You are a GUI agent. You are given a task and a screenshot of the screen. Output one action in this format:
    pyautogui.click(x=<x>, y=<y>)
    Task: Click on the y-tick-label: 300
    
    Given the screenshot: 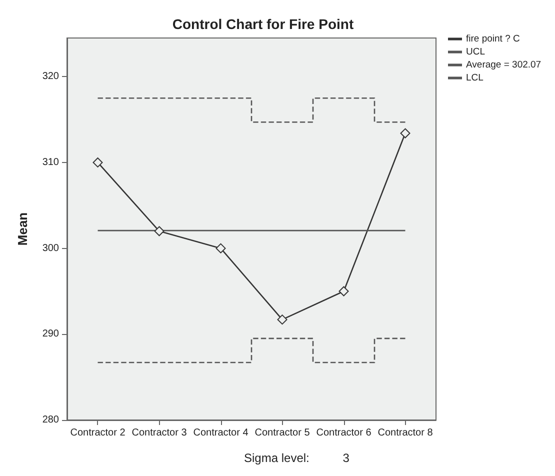 What is the action you would take?
    pyautogui.click(x=51, y=248)
    